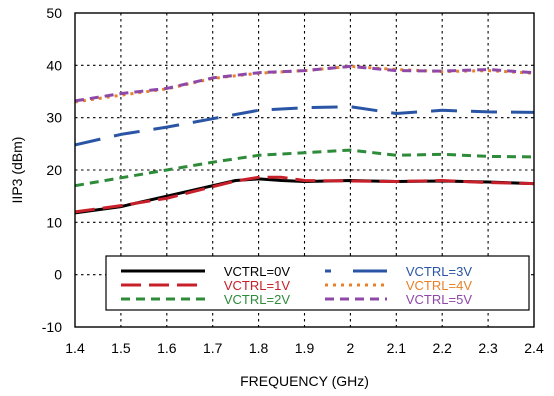 Image resolution: width=554 pixels, height=396 pixels. I want to click on legend-label: VCTRL=1V, so click(257, 285).